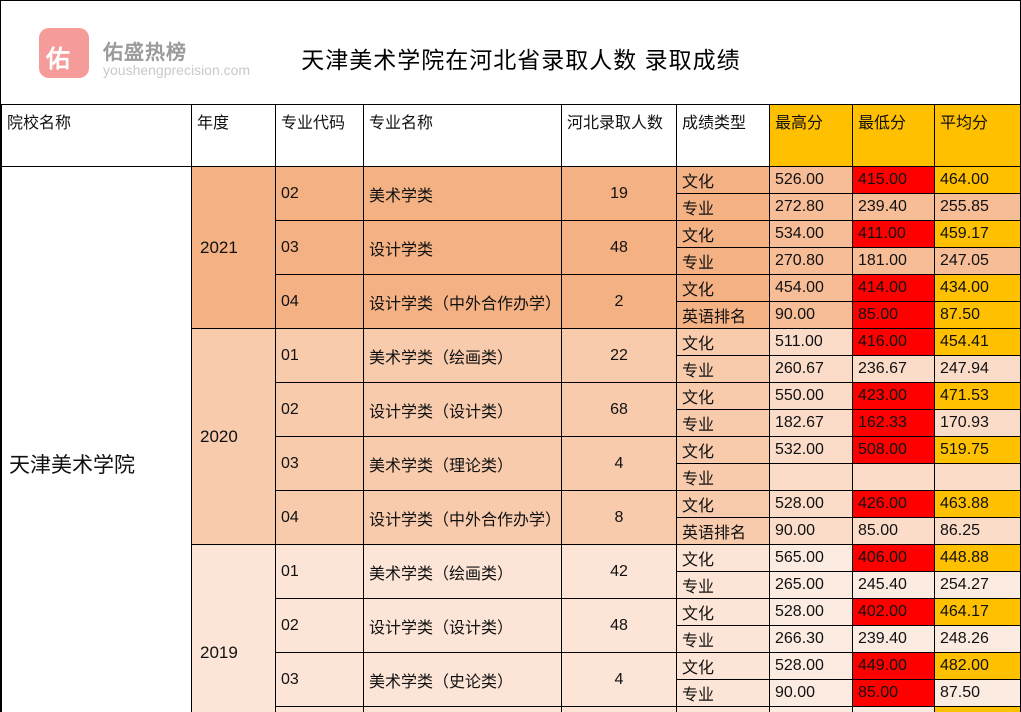 This screenshot has width=1021, height=712. Describe the element at coordinates (977, 612) in the screenshot. I see `avg-score-cell: 464.17` at that location.